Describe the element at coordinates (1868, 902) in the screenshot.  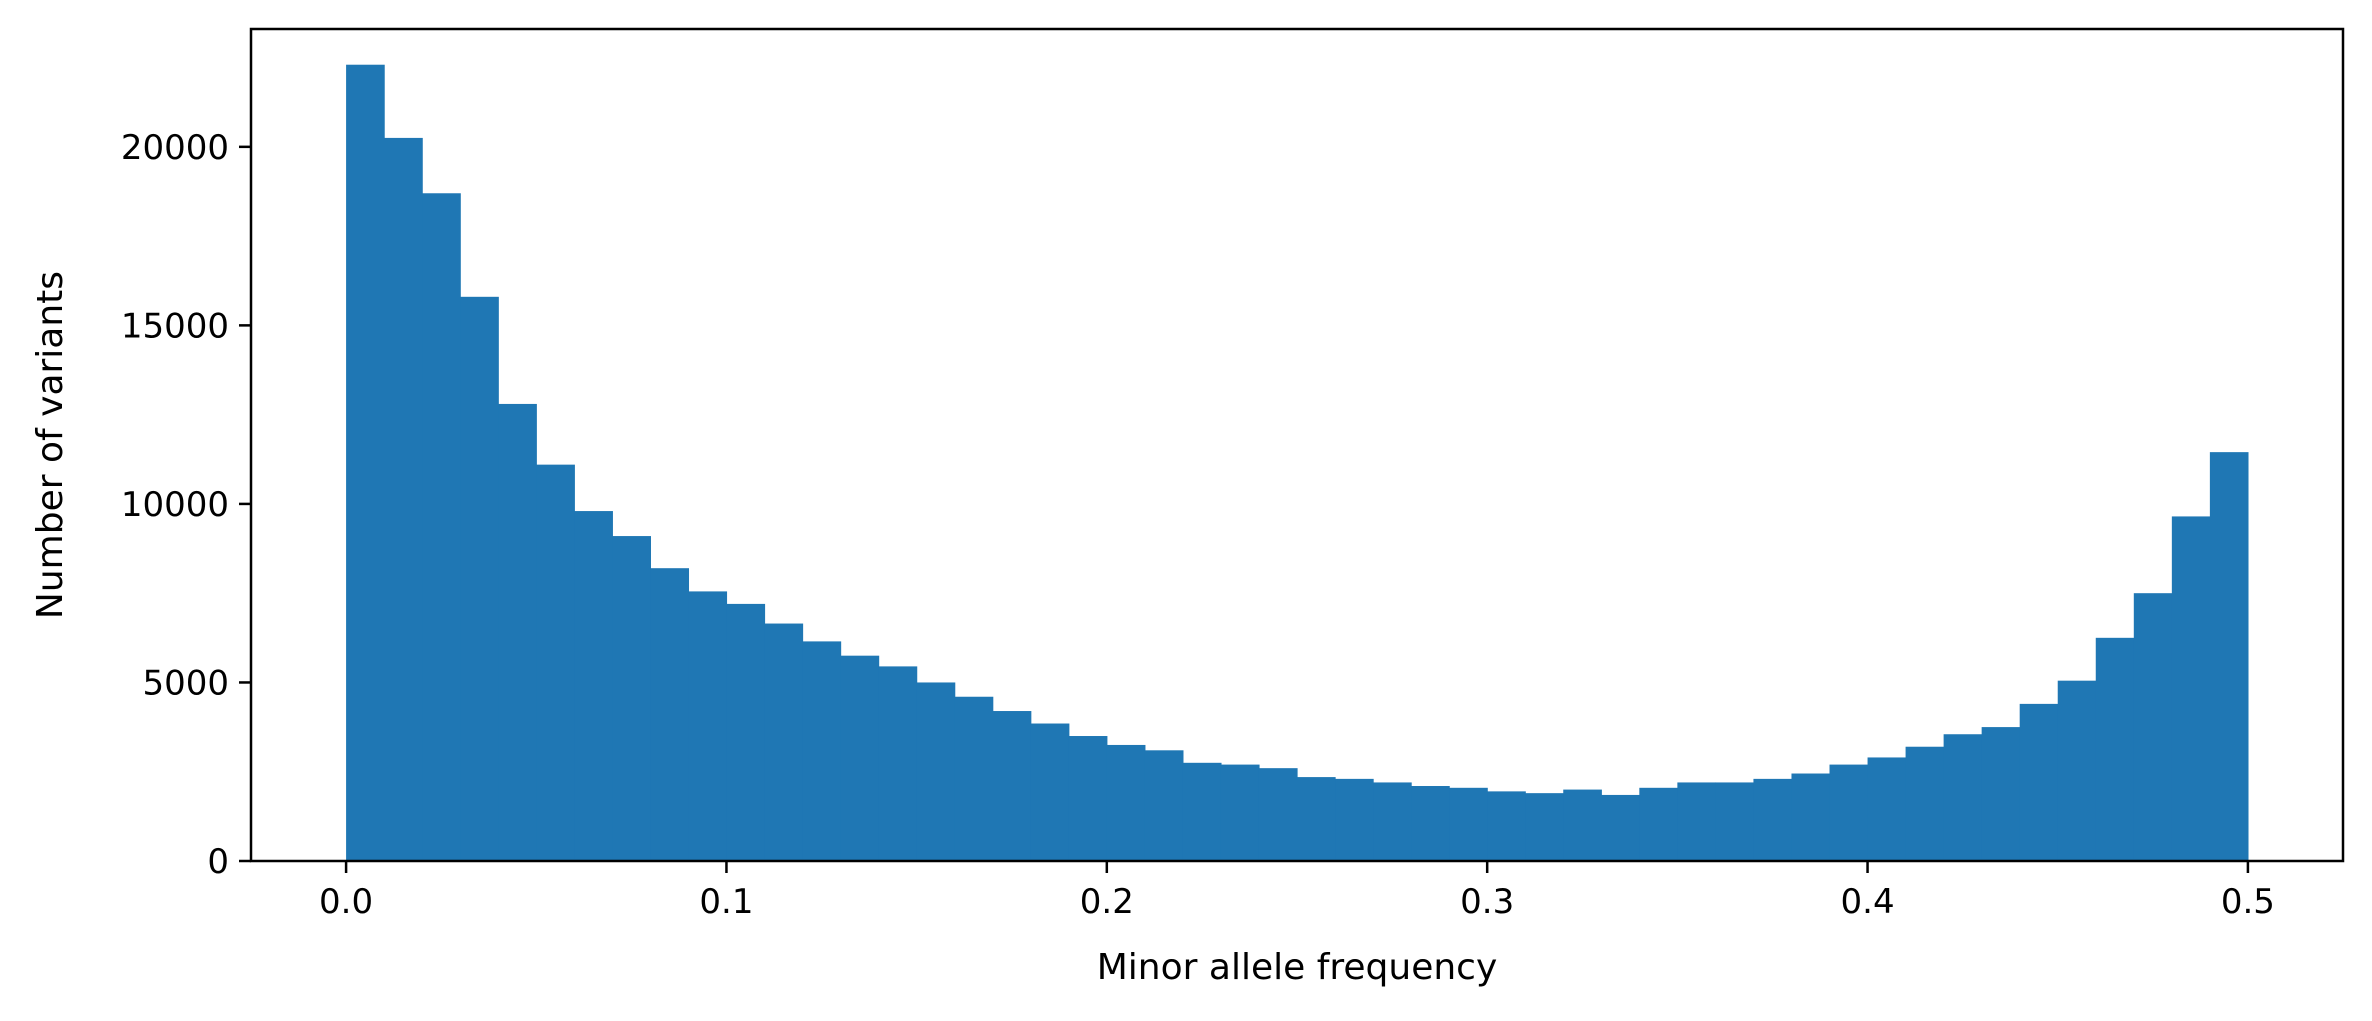
I see `x-tick-label: 0.4` at that location.